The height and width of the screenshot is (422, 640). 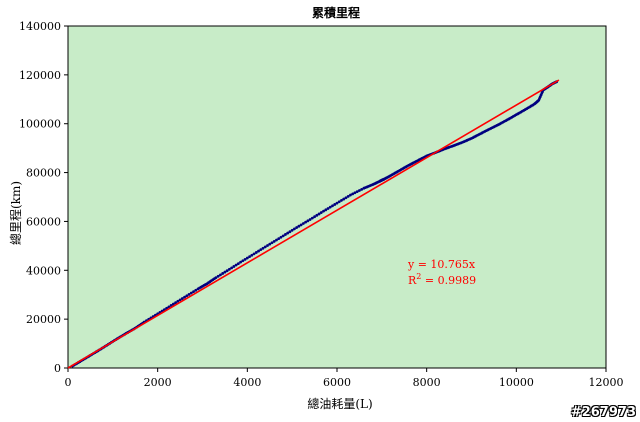 I want to click on x-axis-ticks: 0 2000 4000 6000 8000 10000 12000, so click(x=344, y=378).